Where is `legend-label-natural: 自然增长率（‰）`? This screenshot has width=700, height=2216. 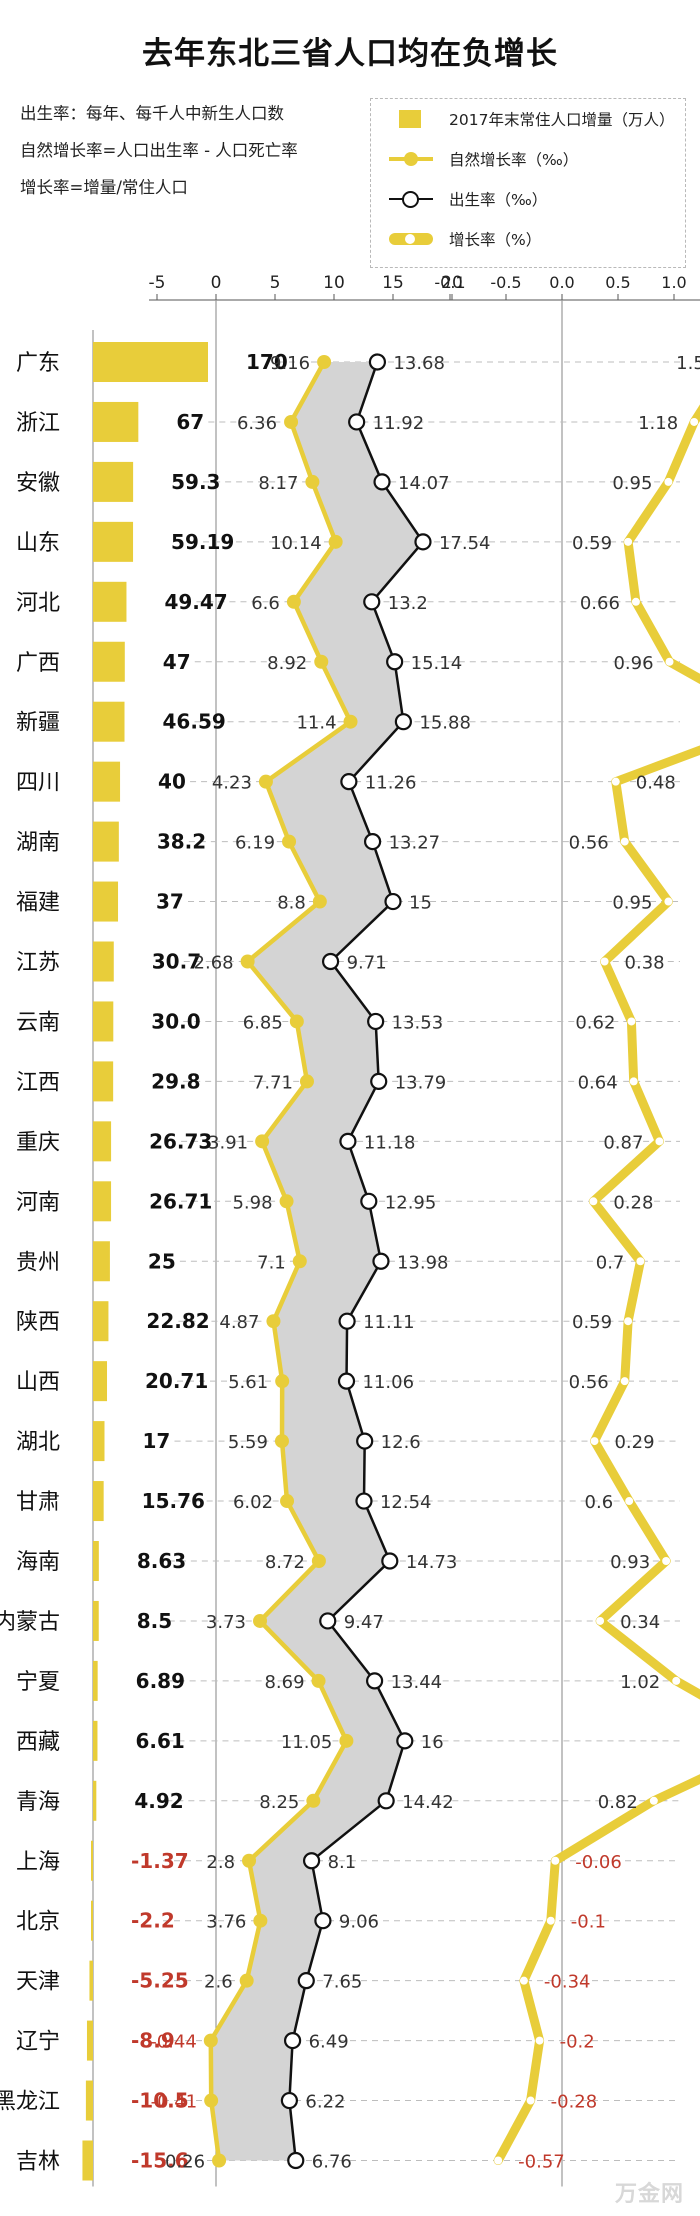 legend-label-natural: 自然增长率（‰） is located at coordinates (514, 160).